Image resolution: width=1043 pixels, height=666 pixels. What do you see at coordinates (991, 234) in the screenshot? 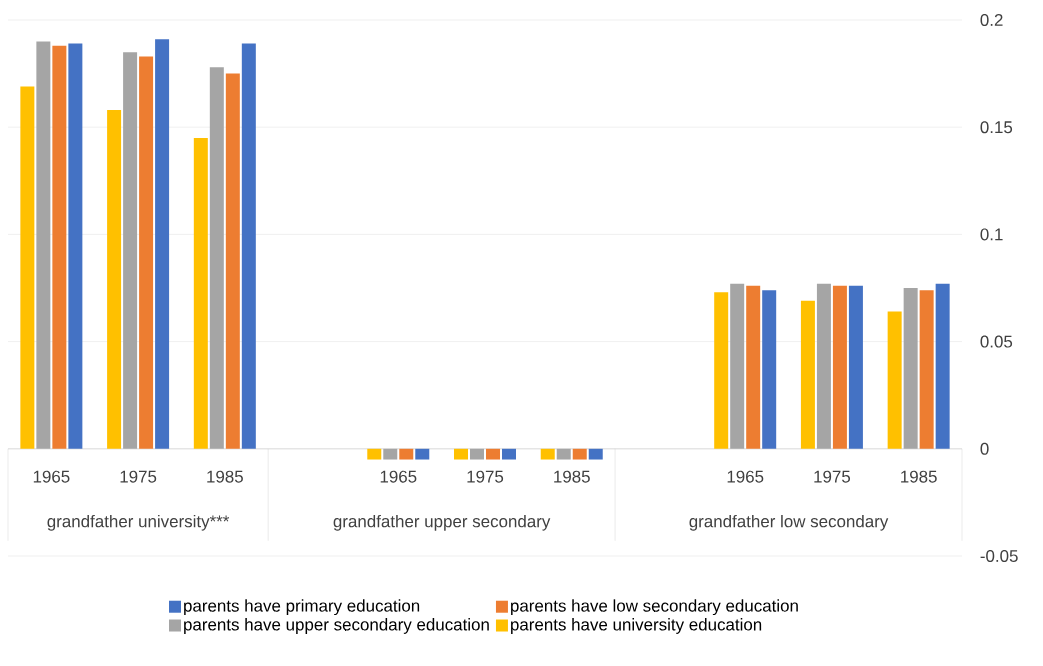
I see `y-tick-label: 0.1` at bounding box center [991, 234].